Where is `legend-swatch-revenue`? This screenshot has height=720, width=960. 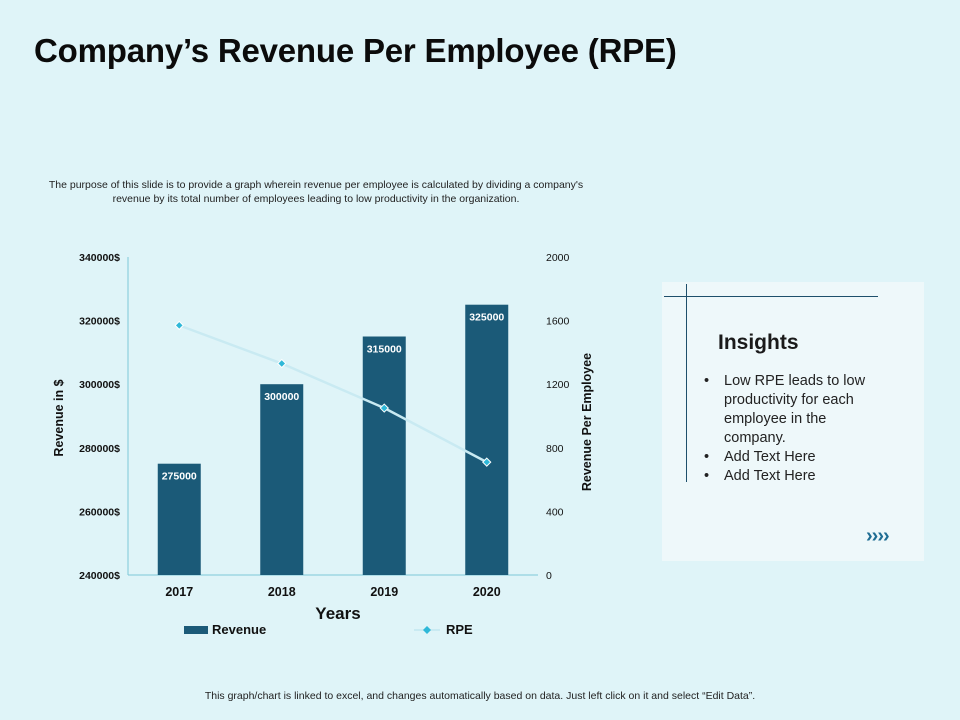 legend-swatch-revenue is located at coordinates (196, 630).